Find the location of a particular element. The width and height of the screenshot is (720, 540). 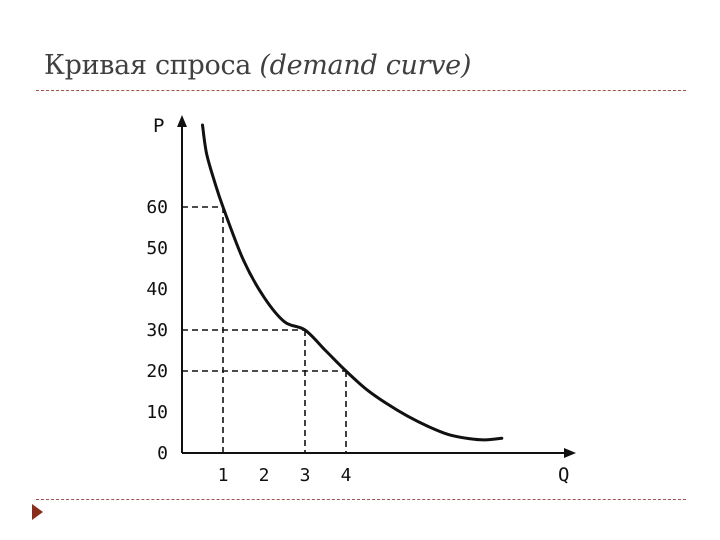

y-tick-label: 30 is located at coordinates (157, 330).